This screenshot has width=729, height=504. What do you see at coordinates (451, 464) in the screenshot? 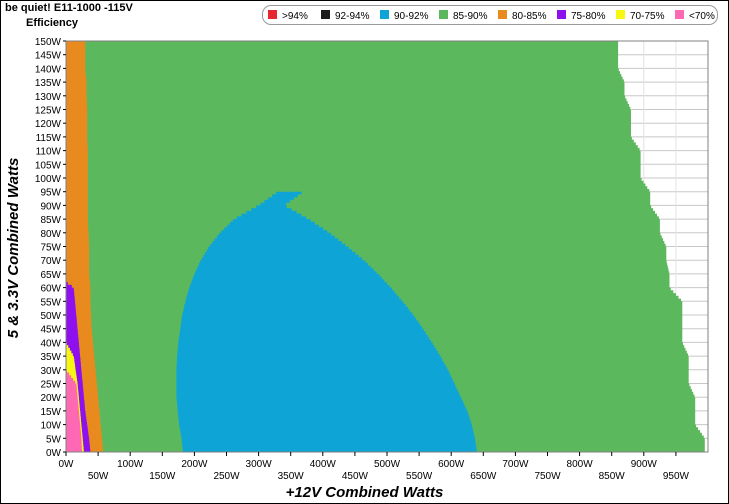
I see `x-tick-label: 600W` at bounding box center [451, 464].